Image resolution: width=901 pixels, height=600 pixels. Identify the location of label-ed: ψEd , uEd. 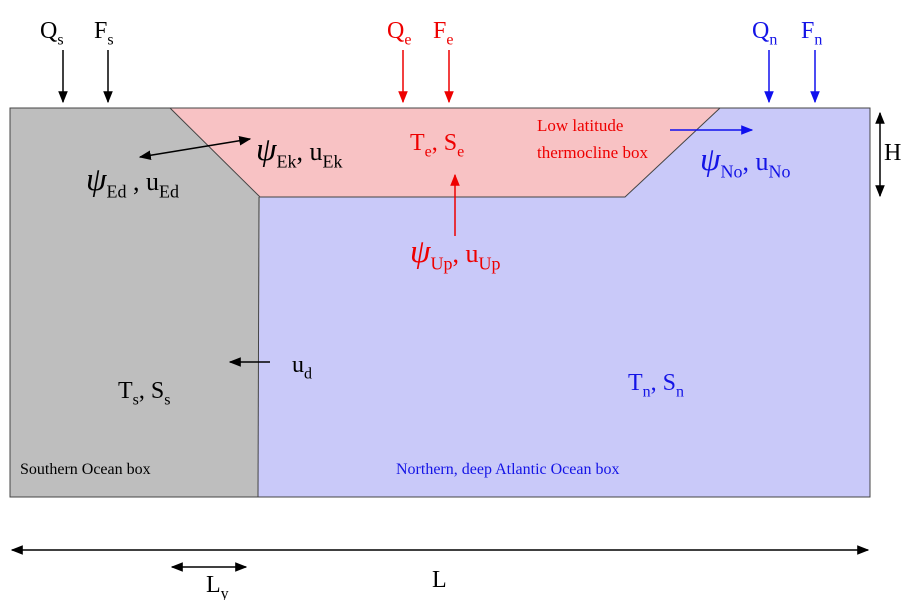
(132, 181).